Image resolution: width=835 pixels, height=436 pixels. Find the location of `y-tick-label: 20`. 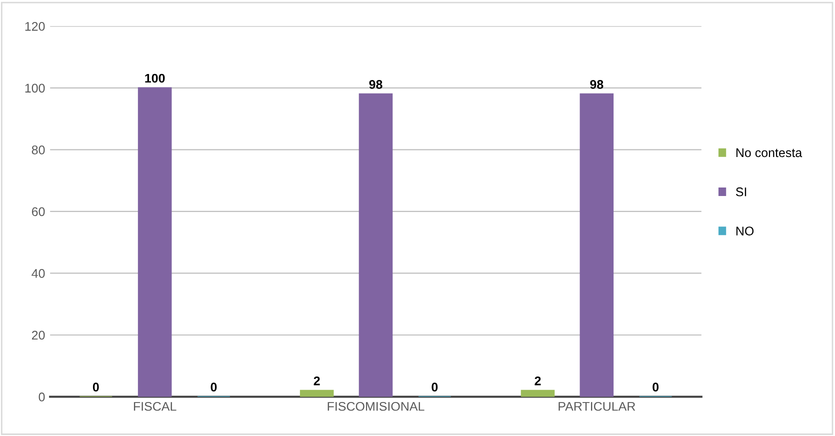

y-tick-label: 20 is located at coordinates (38, 335).